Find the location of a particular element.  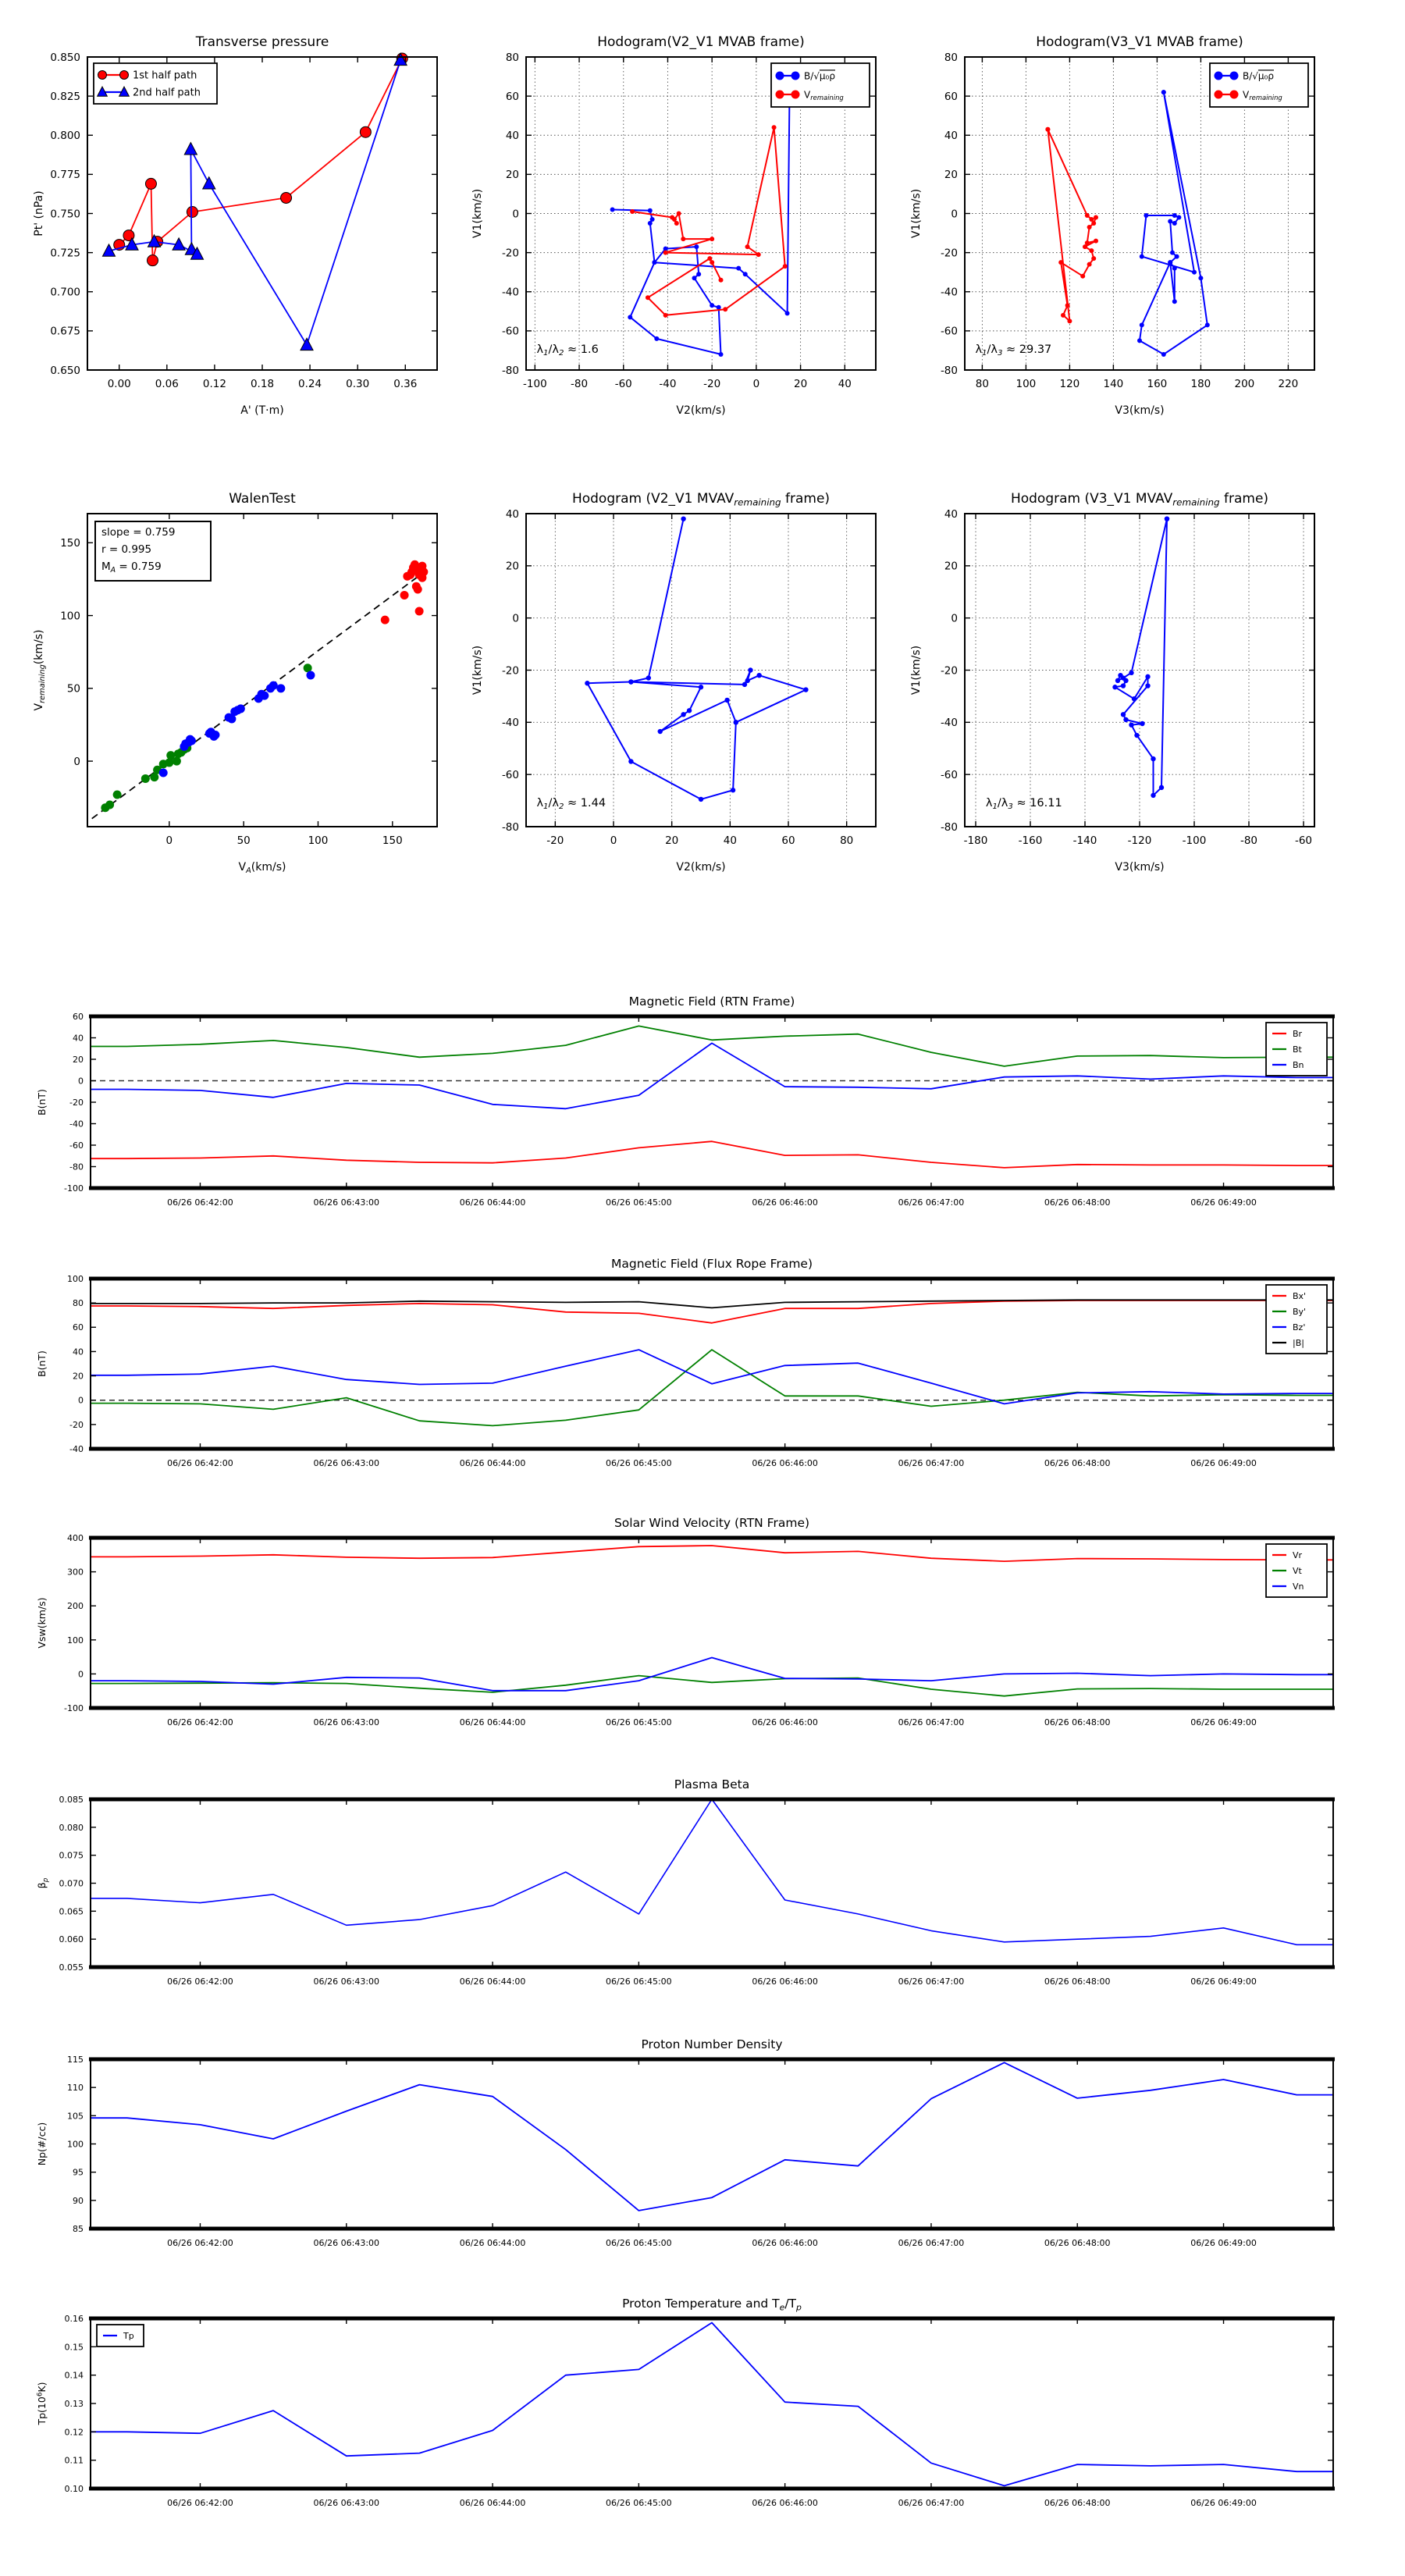

svg-text: λ1/λ2 ≈ 1.6 is located at coordinates (567, 350).